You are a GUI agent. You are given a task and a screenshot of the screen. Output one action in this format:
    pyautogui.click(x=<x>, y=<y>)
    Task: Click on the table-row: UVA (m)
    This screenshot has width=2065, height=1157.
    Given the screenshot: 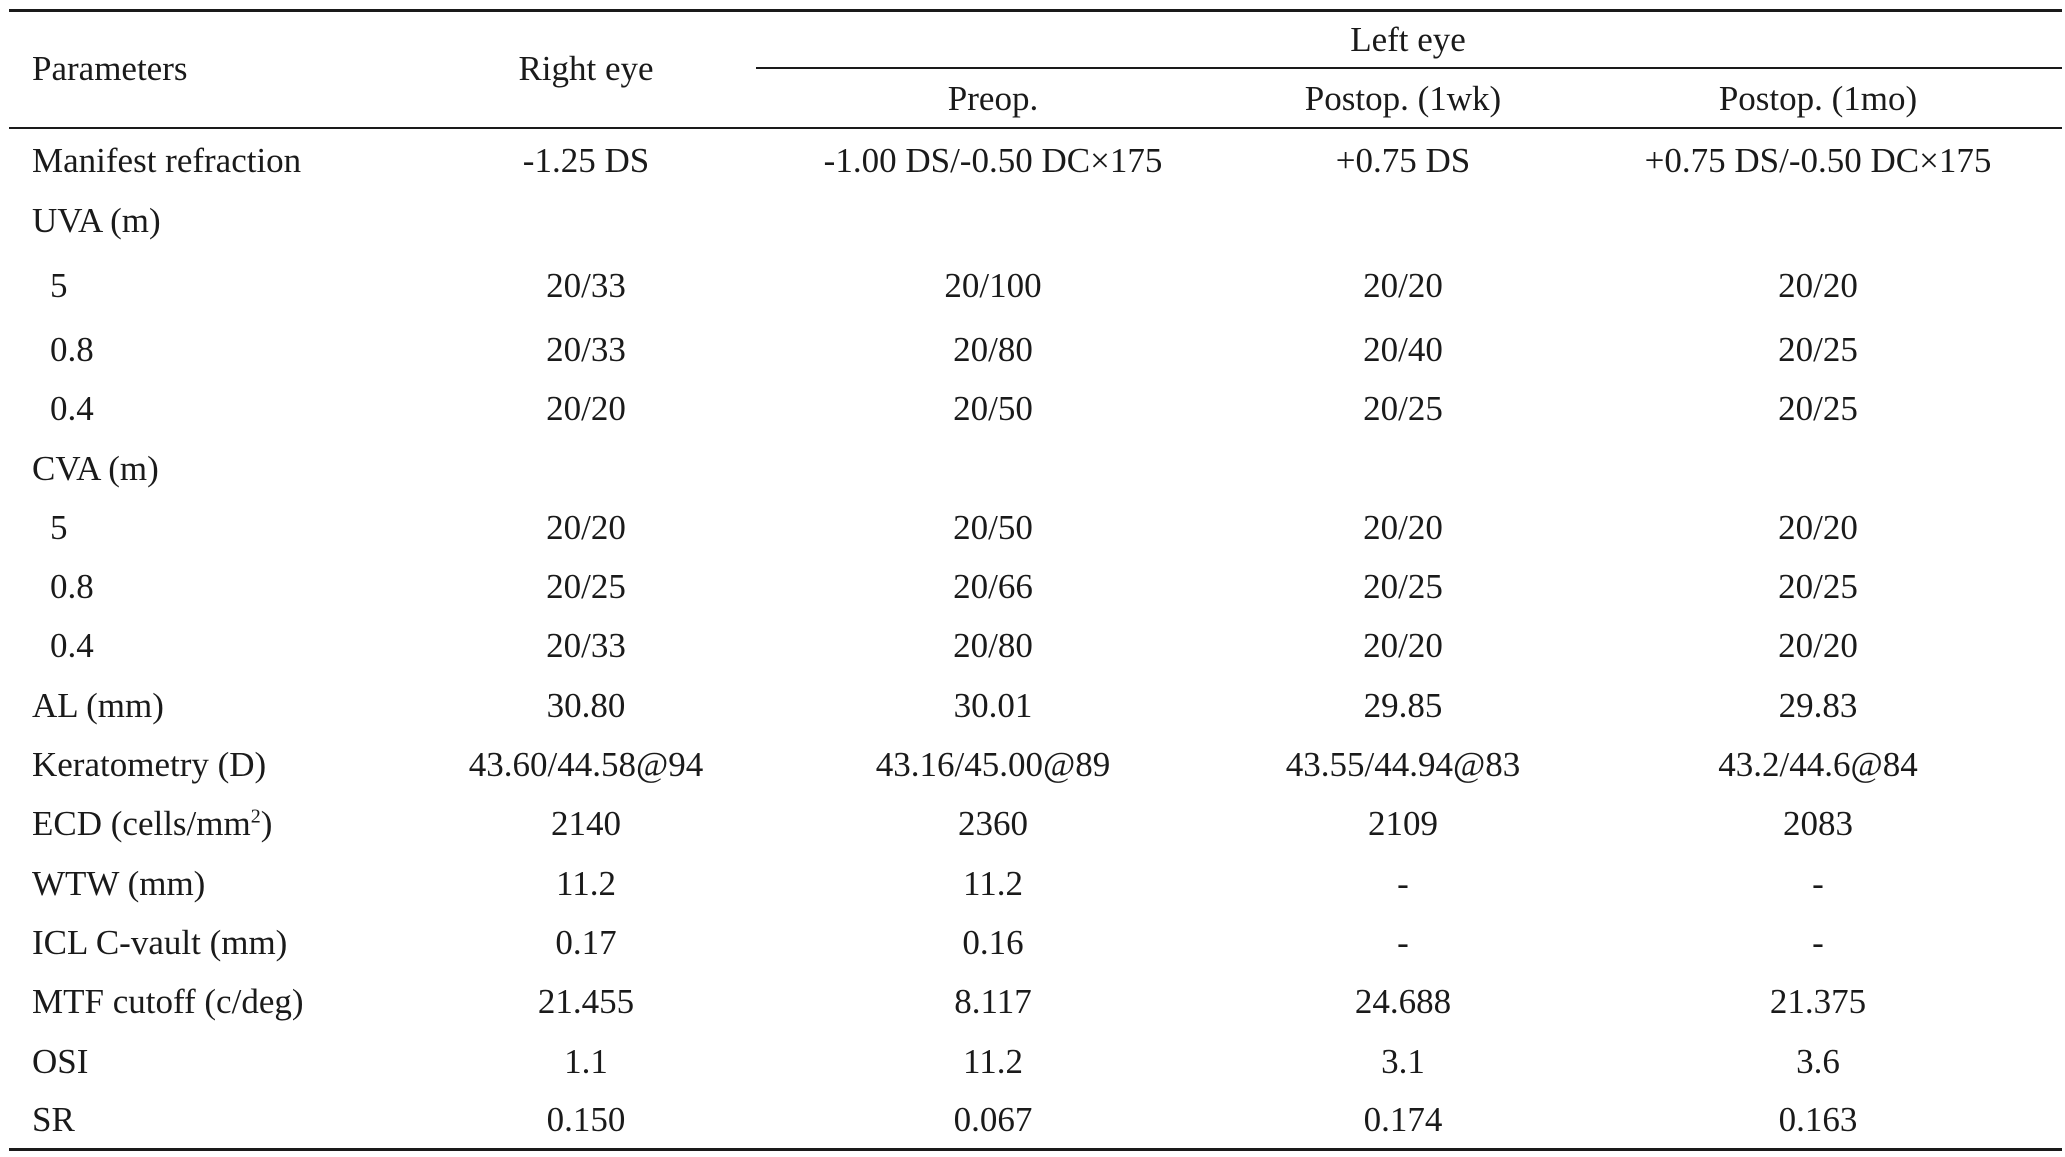 What is the action you would take?
    pyautogui.click(x=1032, y=221)
    